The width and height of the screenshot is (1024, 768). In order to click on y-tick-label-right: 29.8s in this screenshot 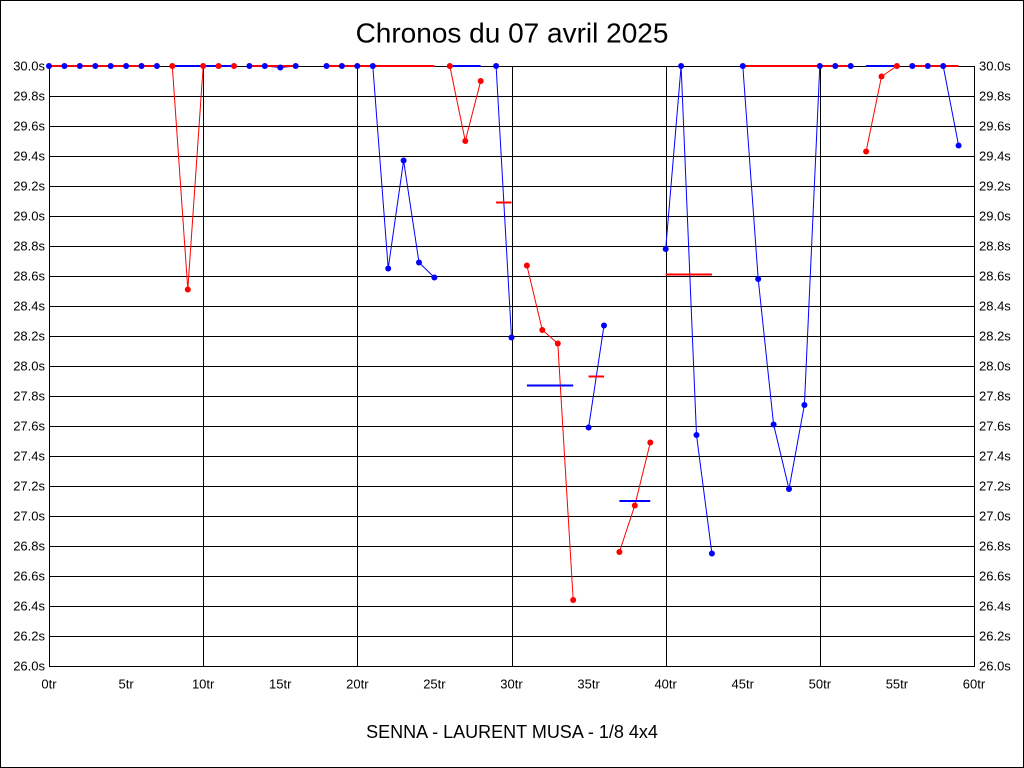, I will do `click(995, 96)`.